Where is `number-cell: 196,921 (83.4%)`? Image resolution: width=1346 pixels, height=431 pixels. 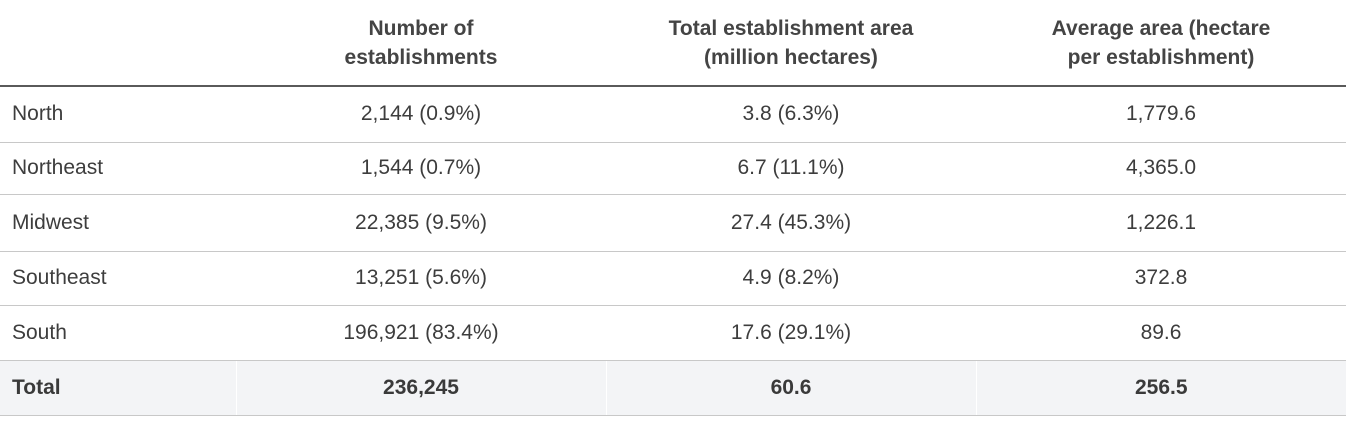 number-cell: 196,921 (83.4%) is located at coordinates (421, 333).